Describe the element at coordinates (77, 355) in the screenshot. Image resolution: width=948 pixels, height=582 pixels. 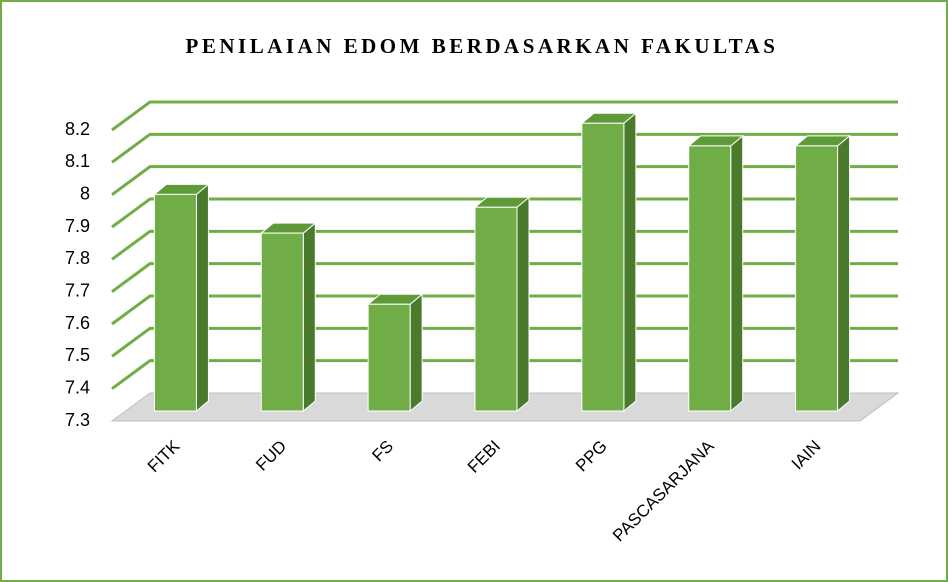
I see `y-tick-label: 7.5` at that location.